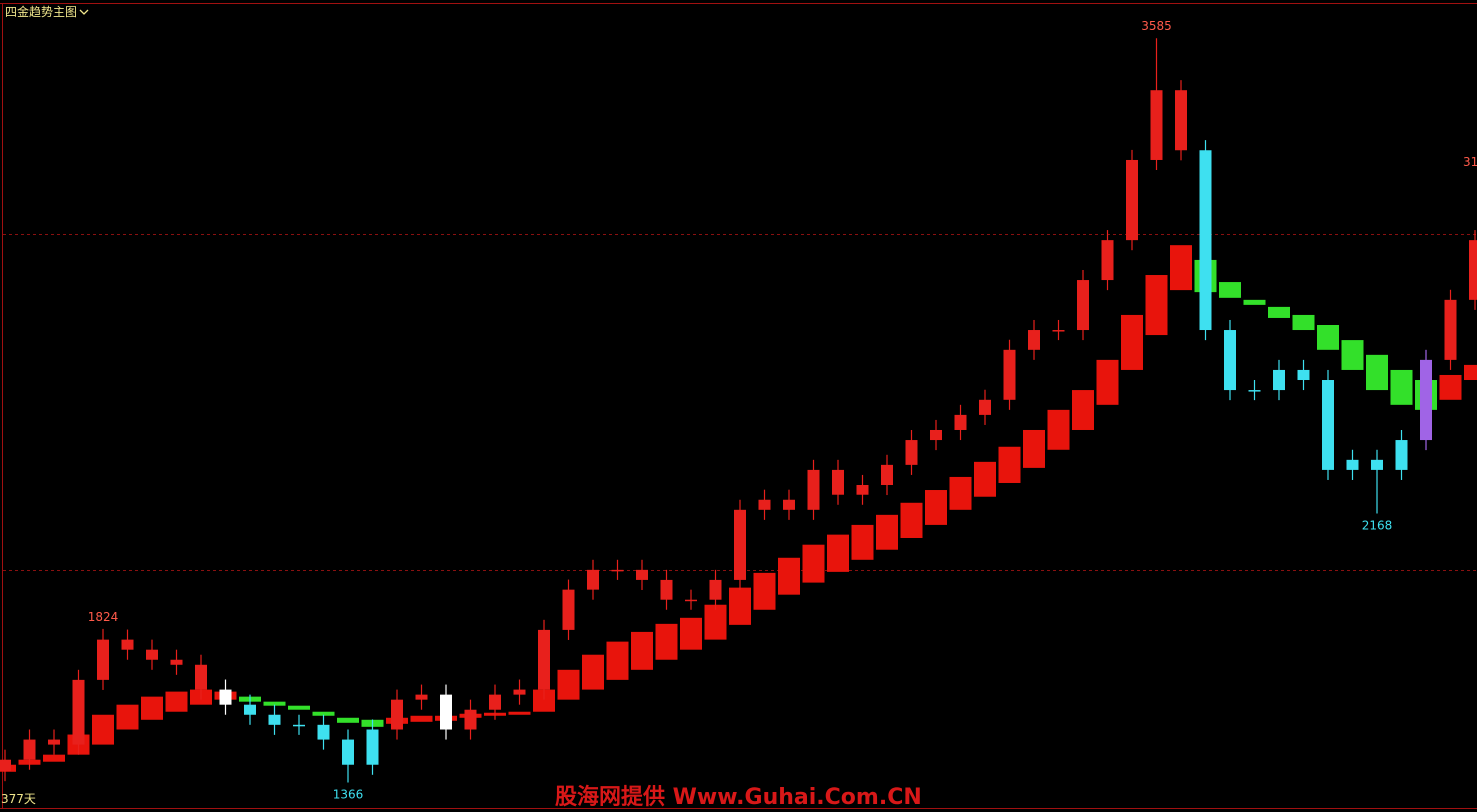  Describe the element at coordinates (41, 11) in the screenshot. I see `chart-title: 四金趋势主图` at that location.